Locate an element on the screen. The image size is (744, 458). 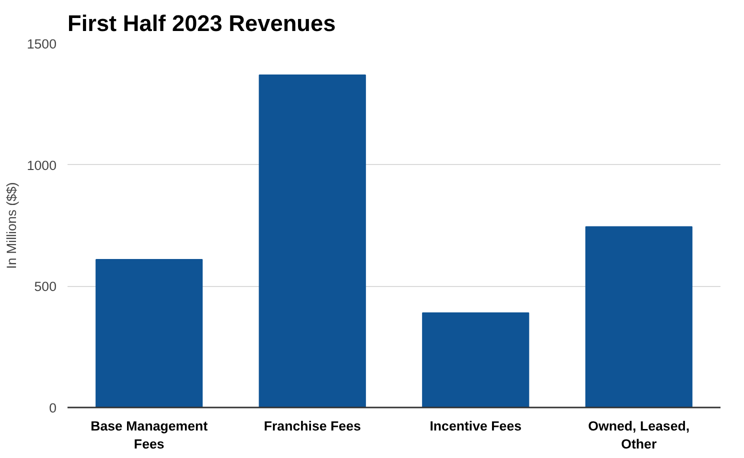
y-tick-label: 1500 is located at coordinates (41, 44).